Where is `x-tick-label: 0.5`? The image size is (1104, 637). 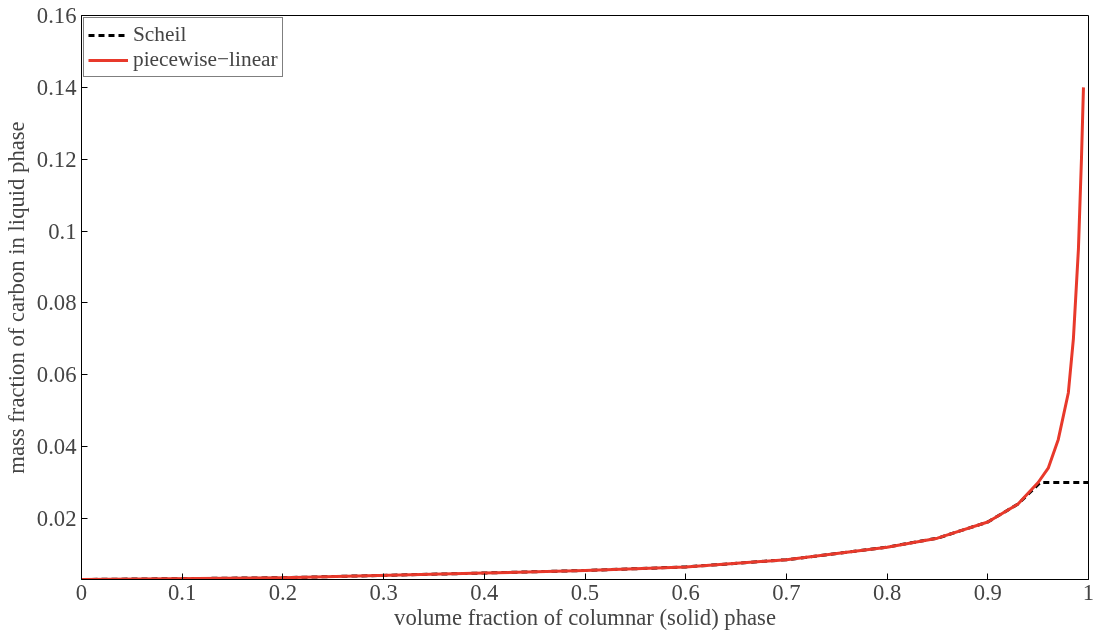 x-tick-label: 0.5 is located at coordinates (585, 592).